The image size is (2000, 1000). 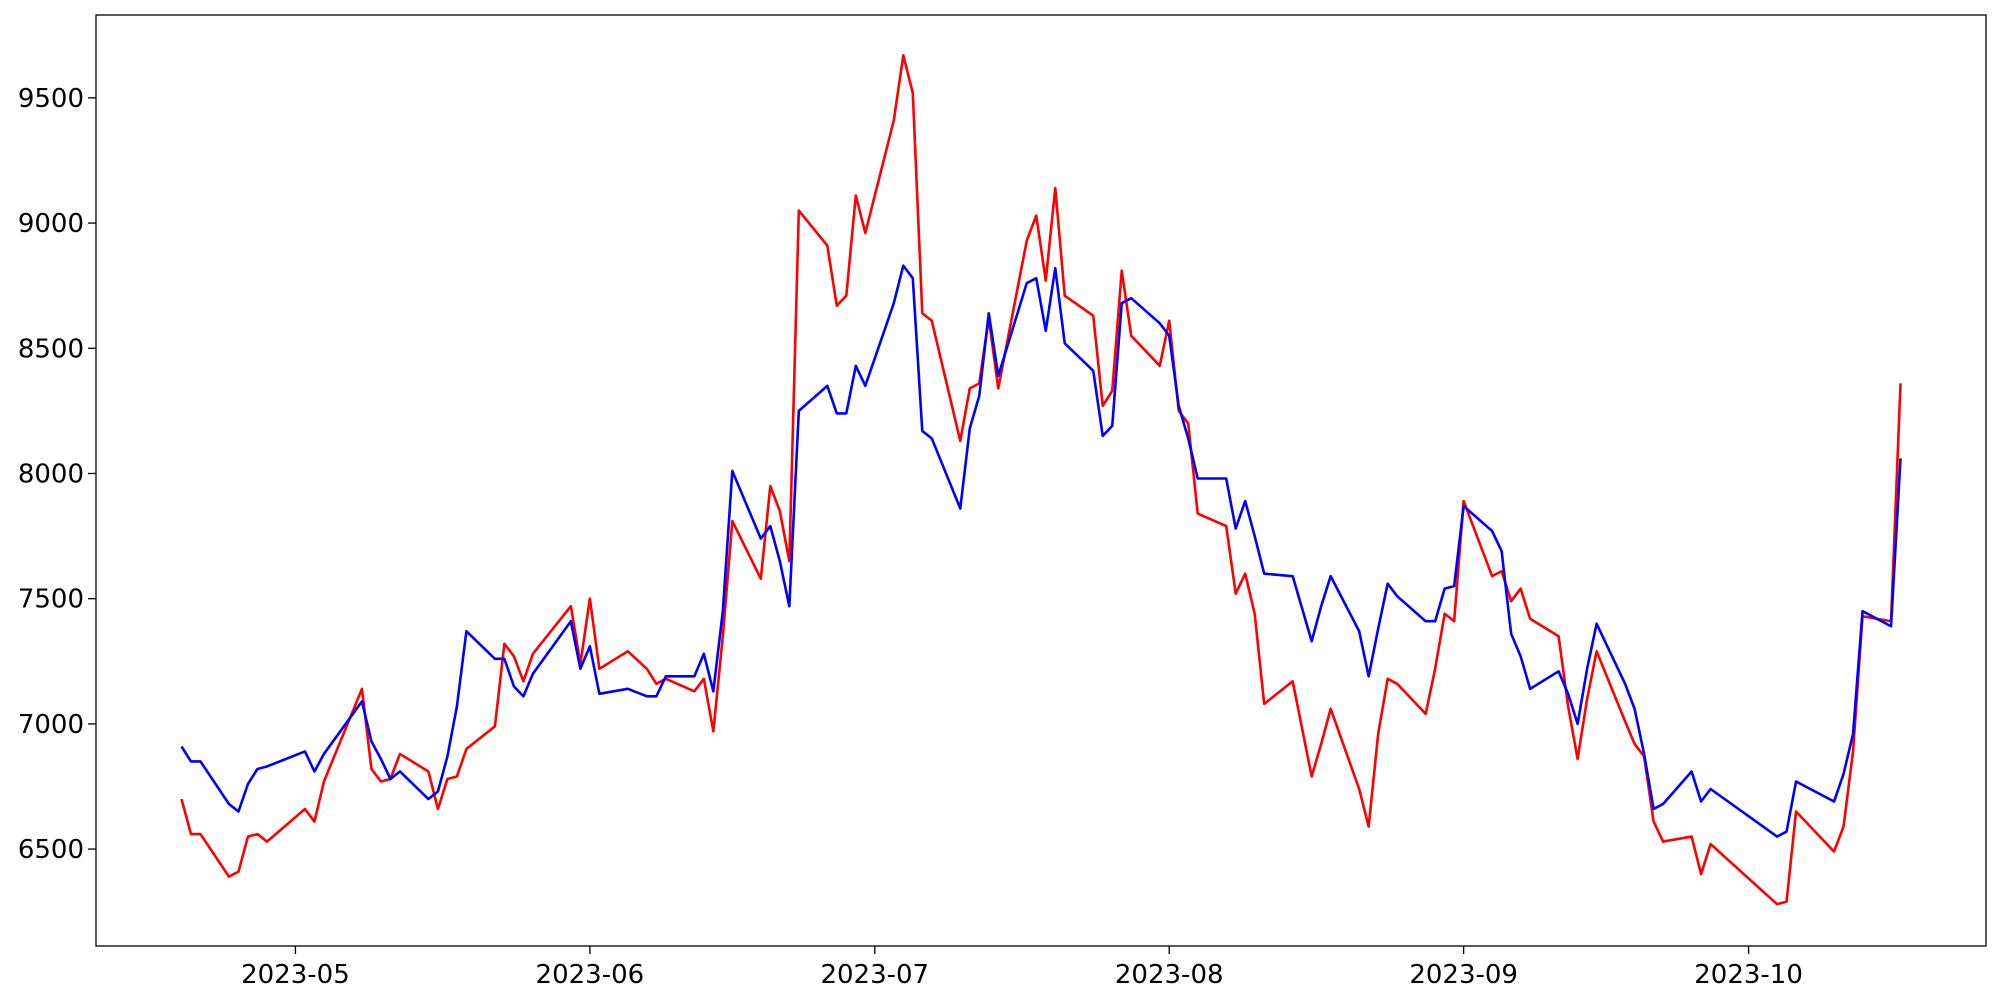 I want to click on y-tick-label: 8000, so click(x=51, y=474).